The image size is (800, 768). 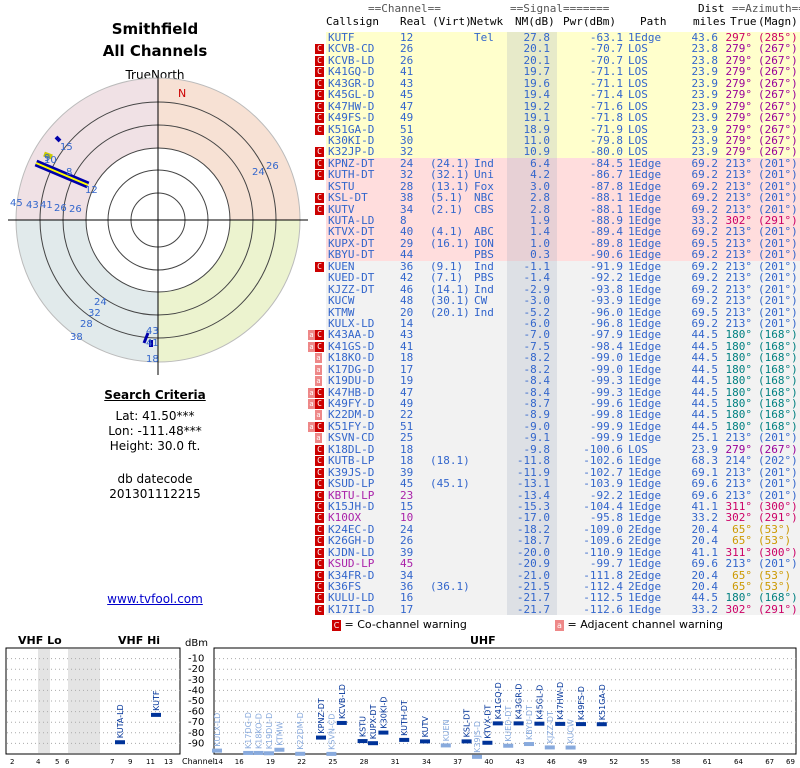 I want to click on azimuth-true: 214°, so click(x=739, y=461).